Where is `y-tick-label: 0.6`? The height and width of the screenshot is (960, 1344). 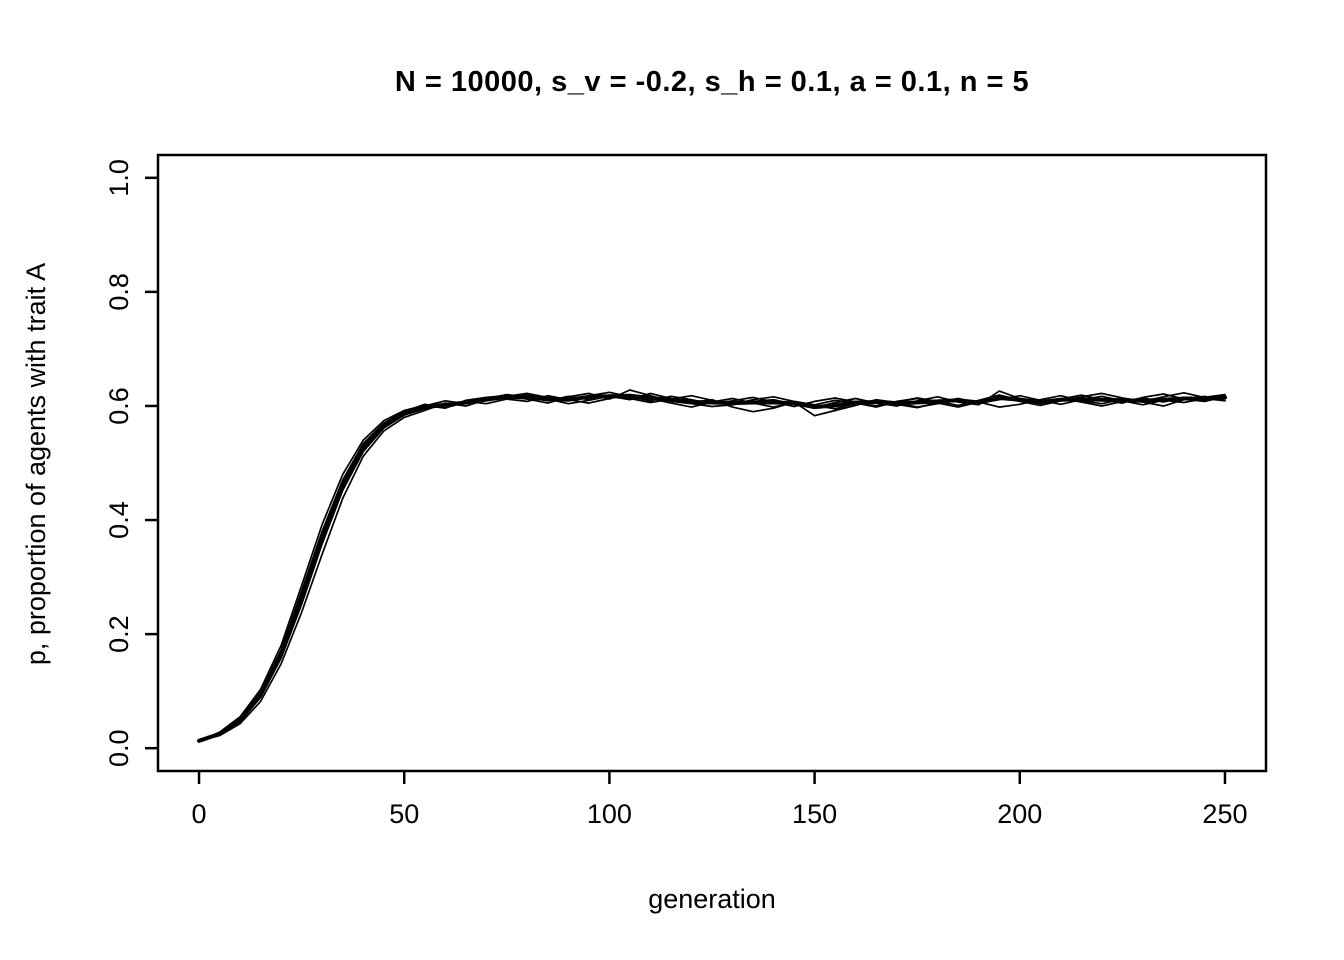
y-tick-label: 0.6 is located at coordinates (119, 406).